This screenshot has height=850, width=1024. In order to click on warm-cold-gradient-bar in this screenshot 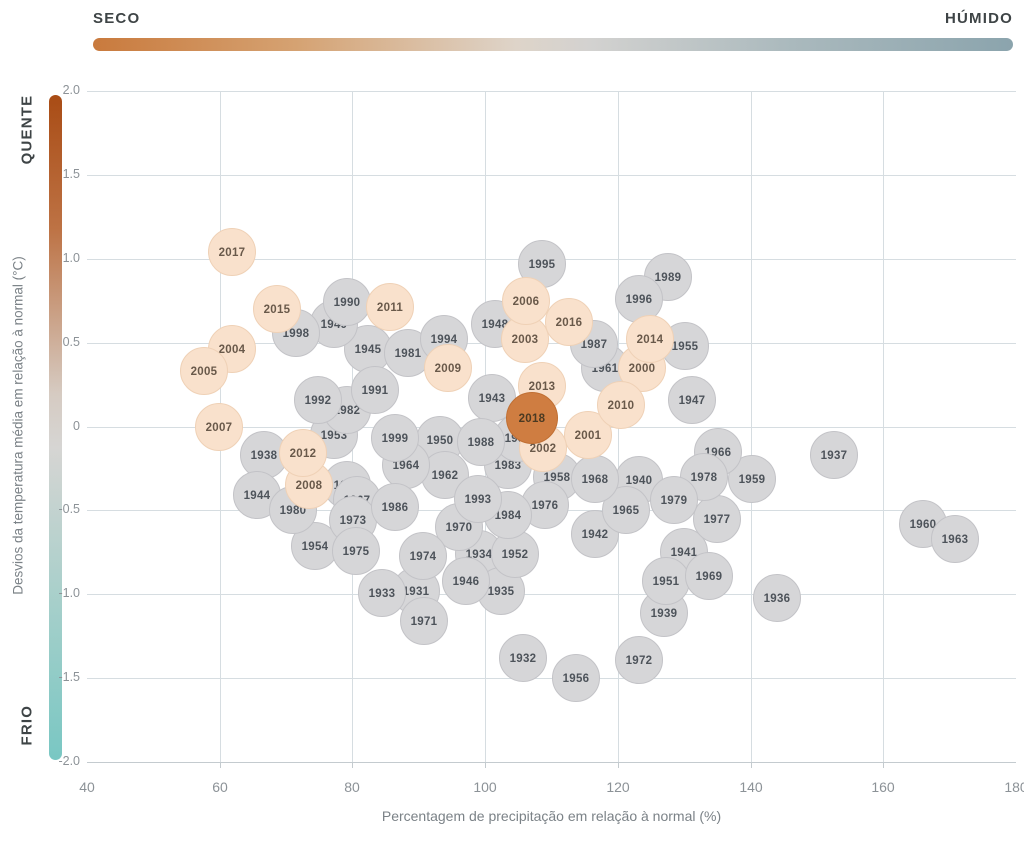, I will do `click(55, 427)`.